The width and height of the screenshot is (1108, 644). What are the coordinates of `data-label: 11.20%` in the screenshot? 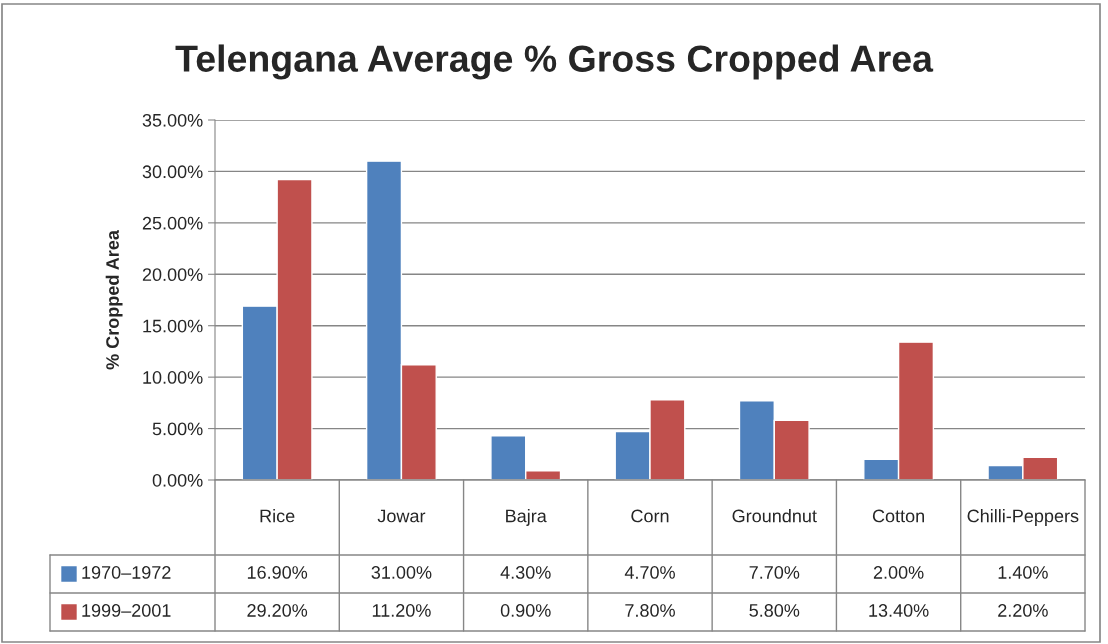 It's located at (401, 610).